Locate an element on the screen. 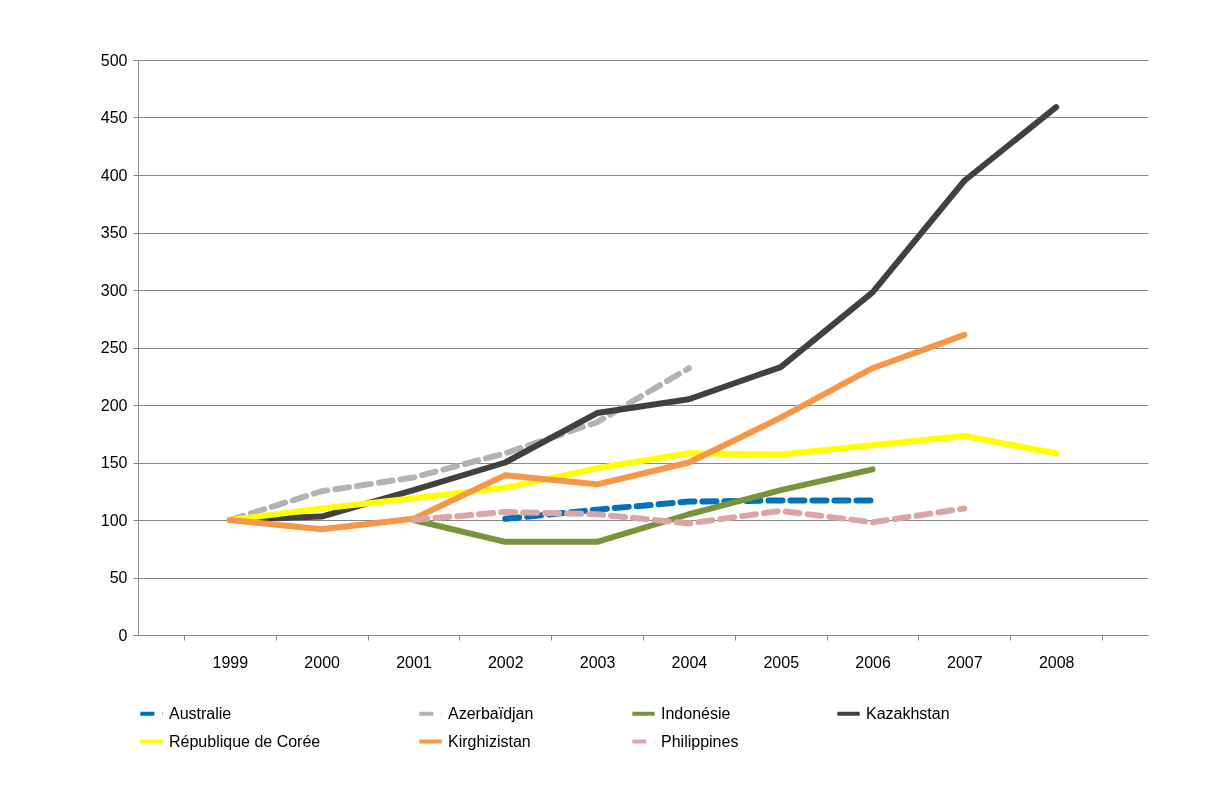 This screenshot has height=809, width=1218. y-tick-label: 300 is located at coordinates (114, 290).